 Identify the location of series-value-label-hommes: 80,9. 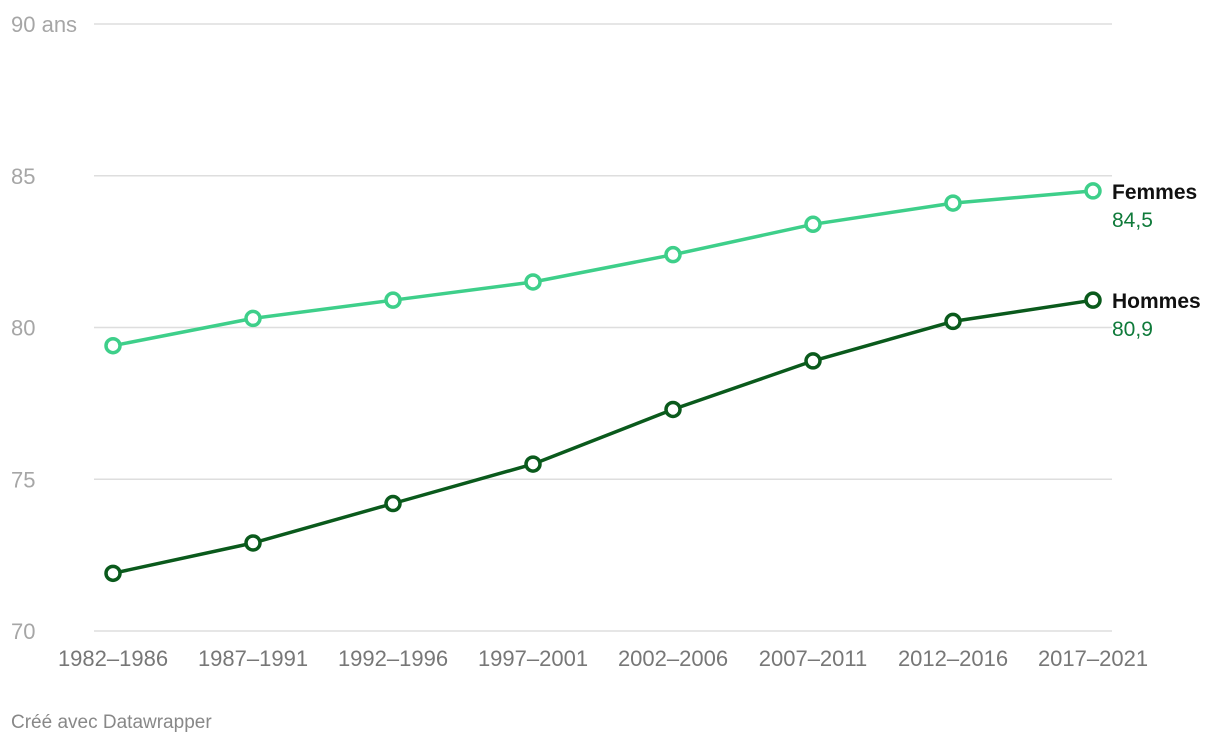
(1132, 329).